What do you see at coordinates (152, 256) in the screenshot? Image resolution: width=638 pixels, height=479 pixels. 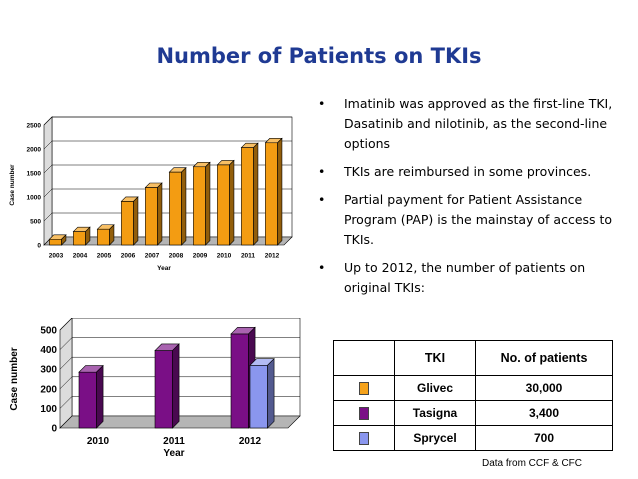 I see `x-tick-label: 2007` at bounding box center [152, 256].